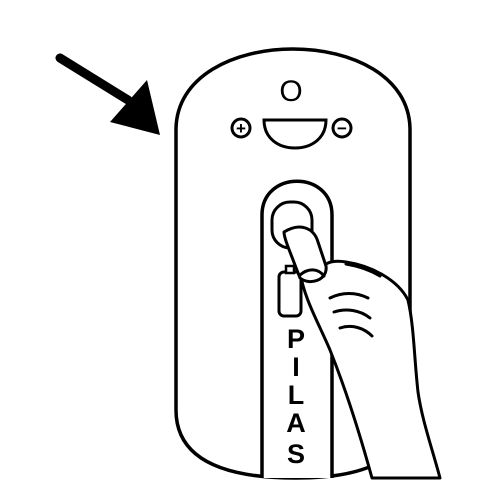  What do you see at coordinates (295, 134) in the screenshot?
I see `sensor-window` at bounding box center [295, 134].